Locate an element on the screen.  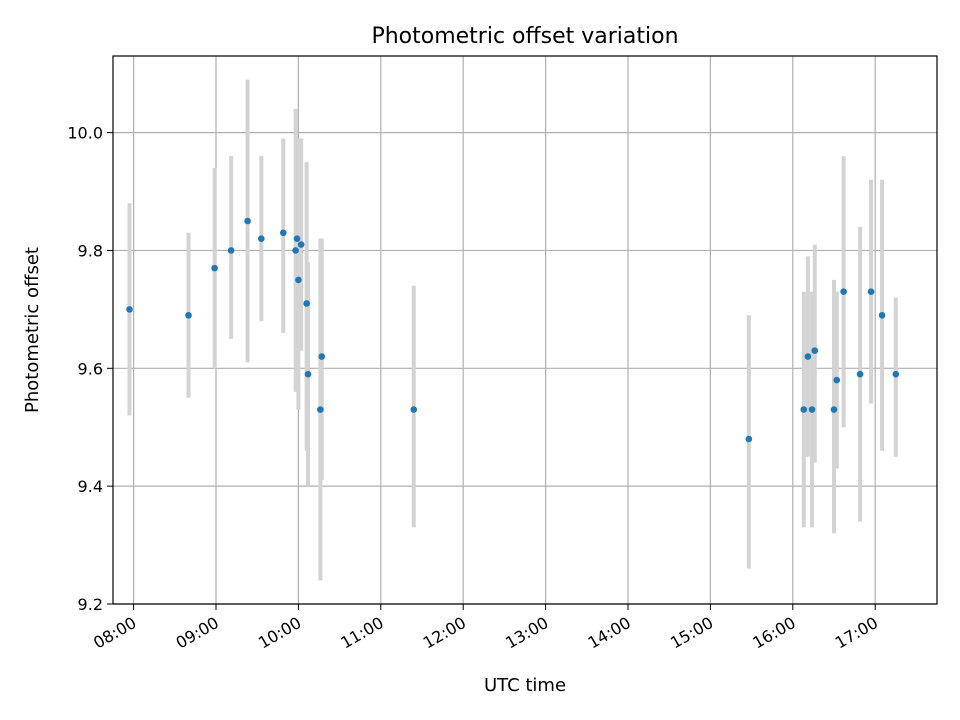
y-tick-label: 9.8 is located at coordinates (90, 250).